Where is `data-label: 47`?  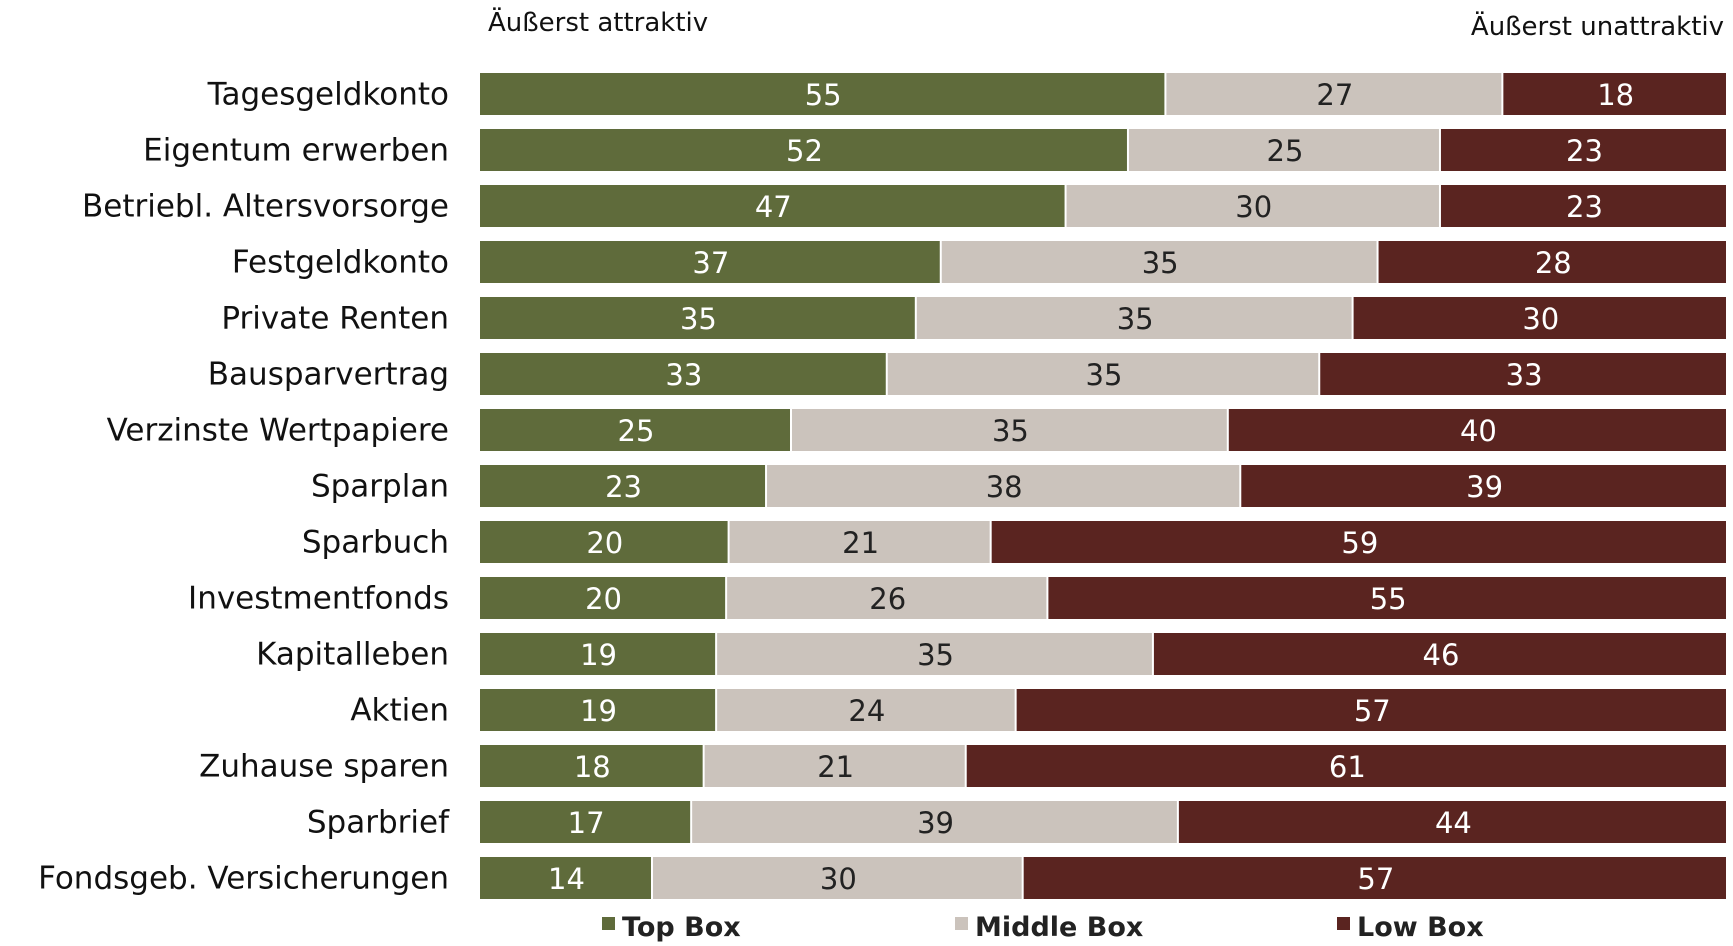
data-label: 47 is located at coordinates (773, 207).